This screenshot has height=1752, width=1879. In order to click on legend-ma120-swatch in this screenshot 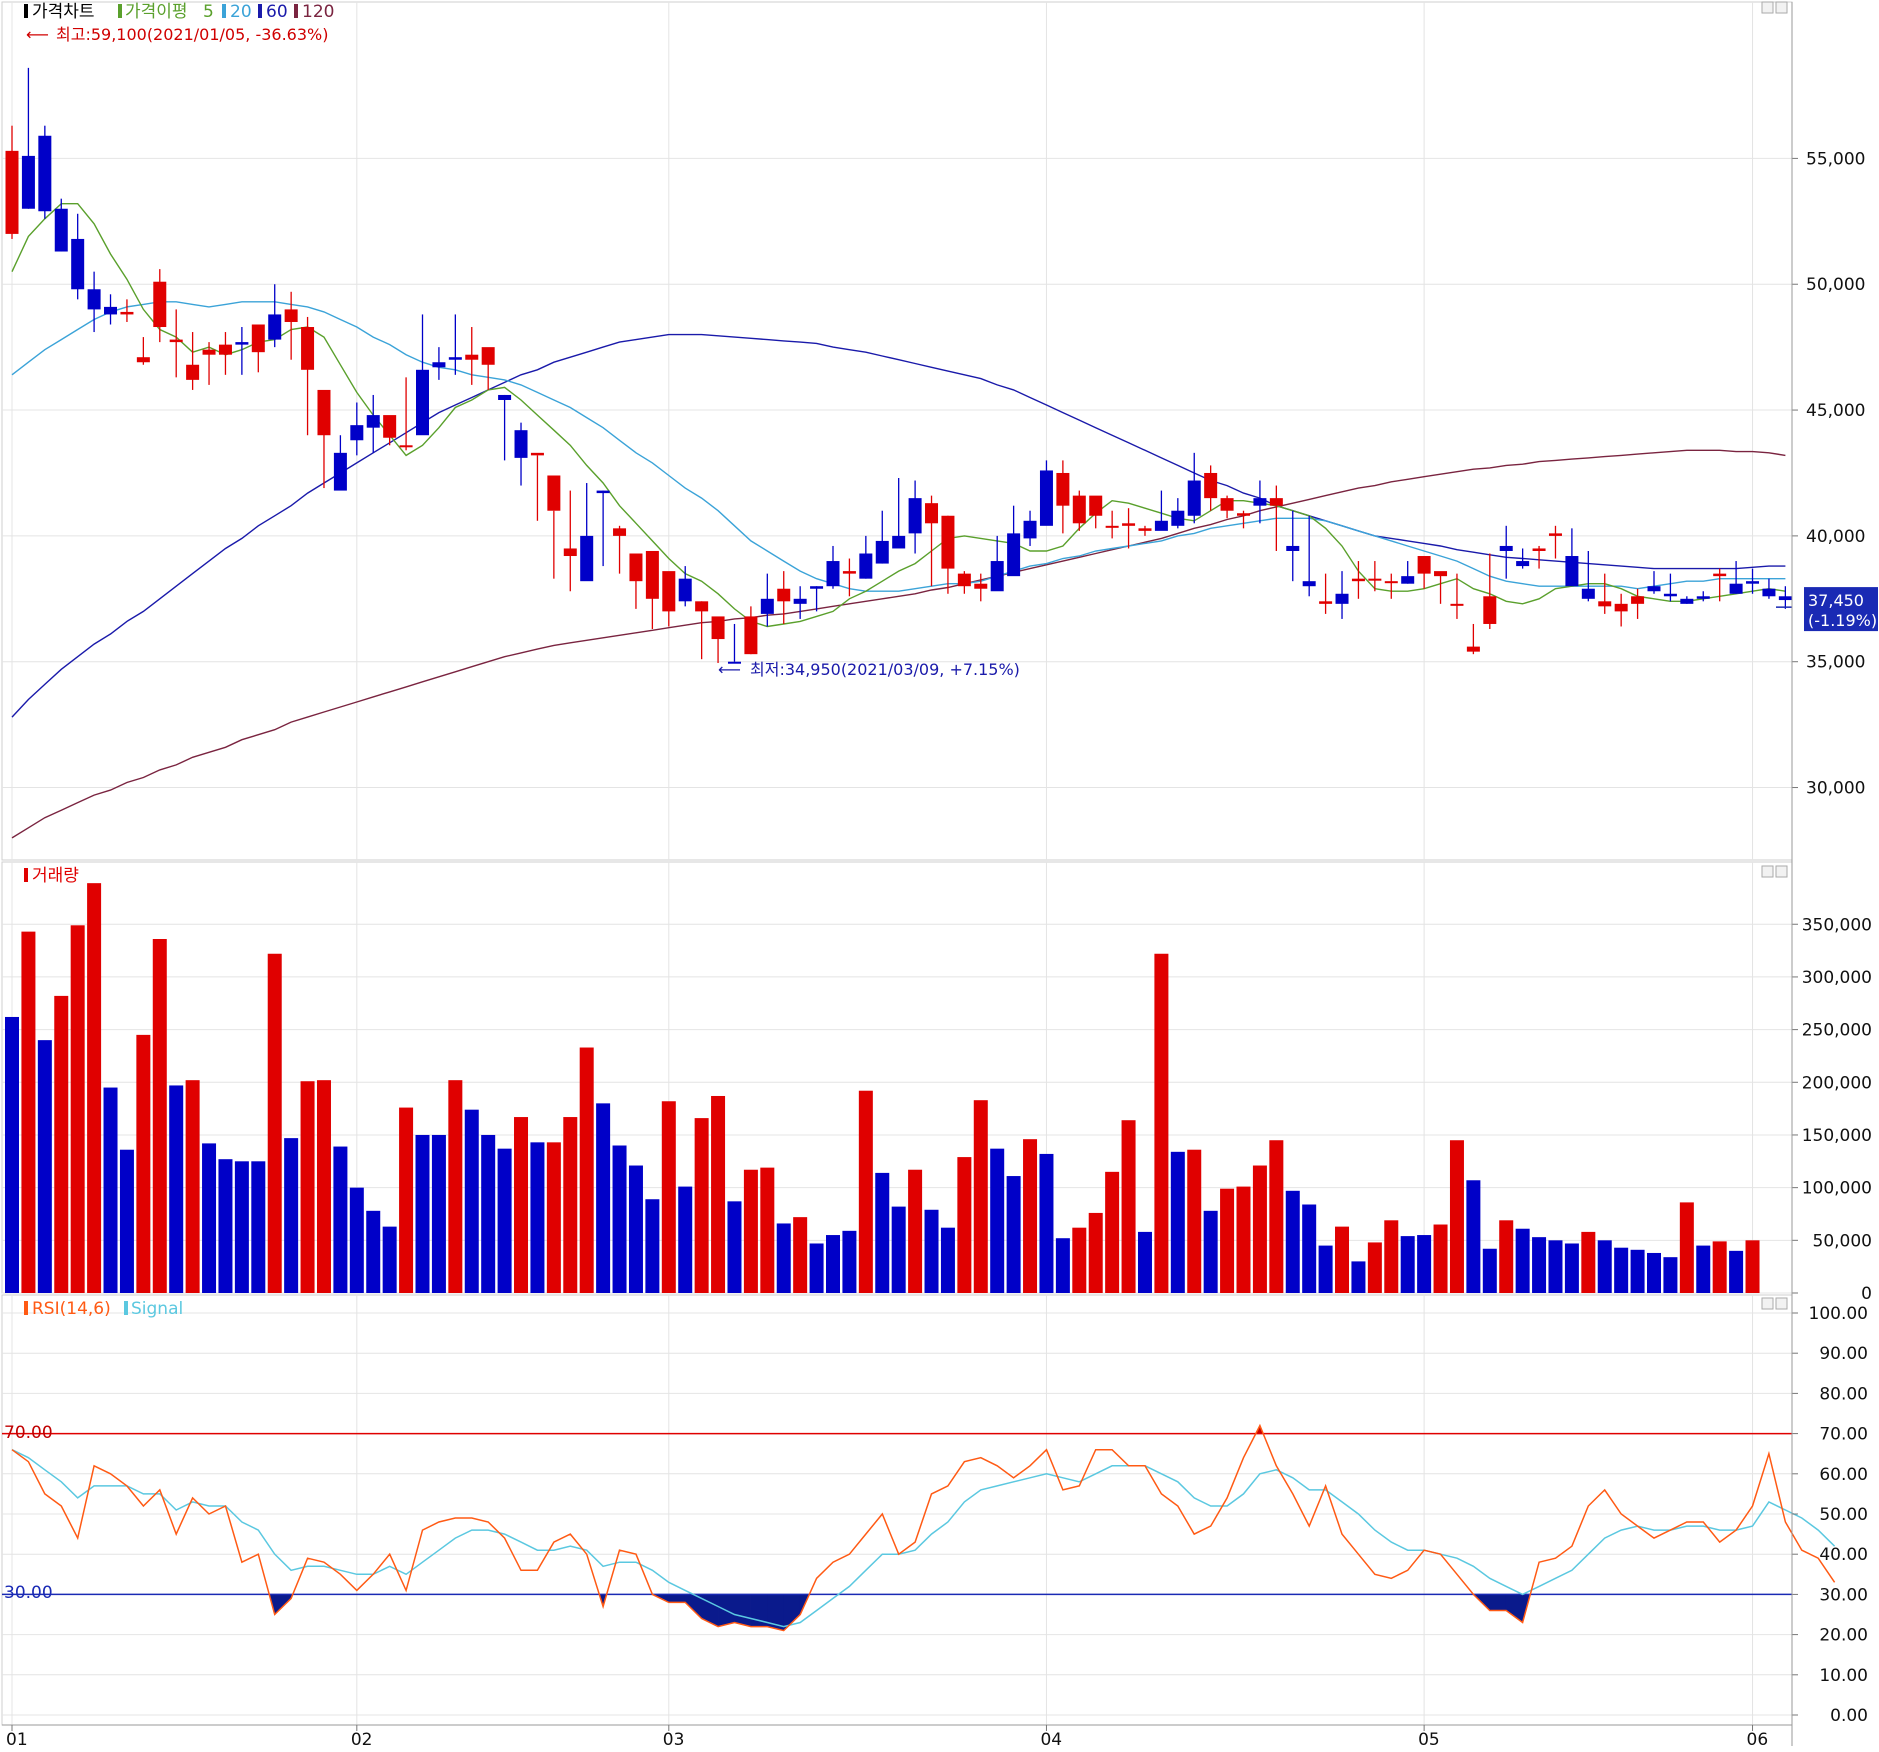, I will do `click(296, 11)`.